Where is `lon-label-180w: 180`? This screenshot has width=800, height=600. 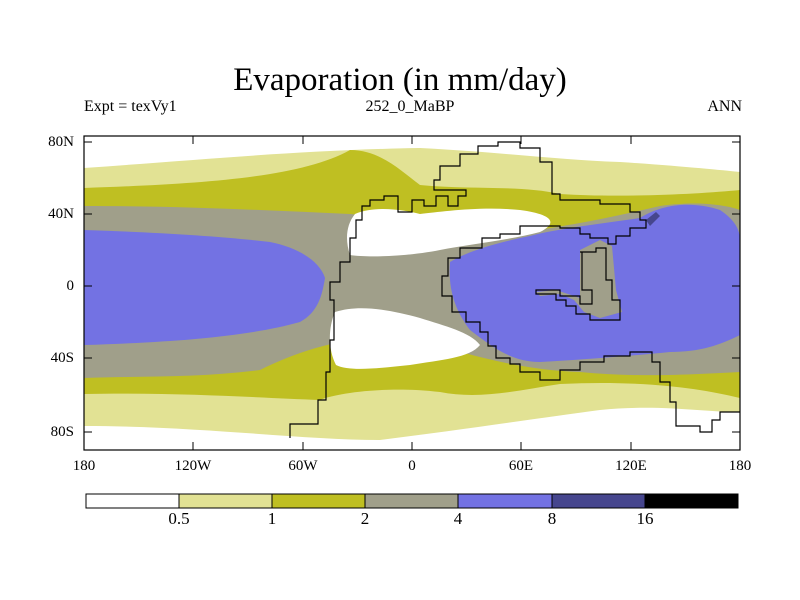
lon-label-180w: 180 is located at coordinates (84, 466).